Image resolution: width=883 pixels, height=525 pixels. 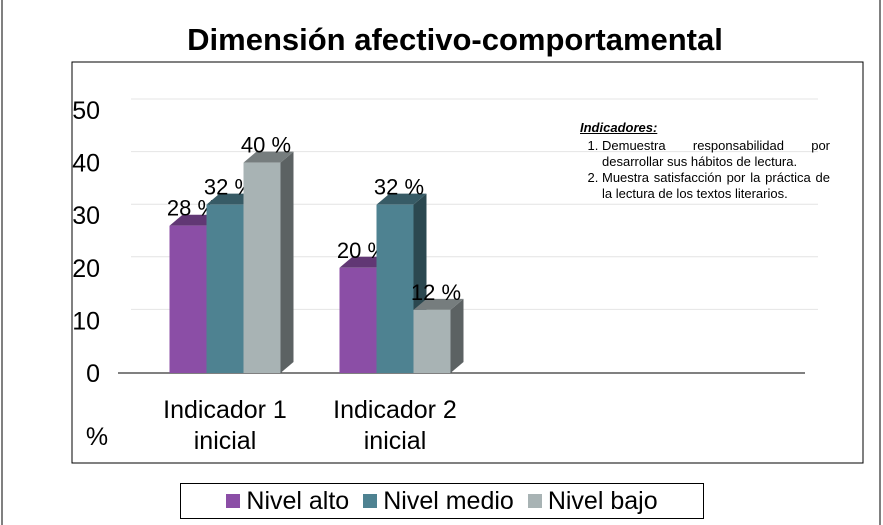 I want to click on y-tick-label: 0, so click(x=93, y=374).